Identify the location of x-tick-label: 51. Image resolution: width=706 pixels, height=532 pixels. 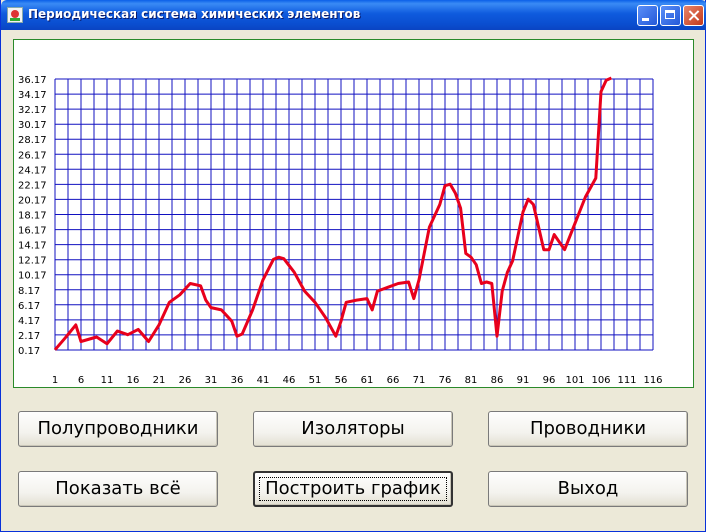
(315, 380).